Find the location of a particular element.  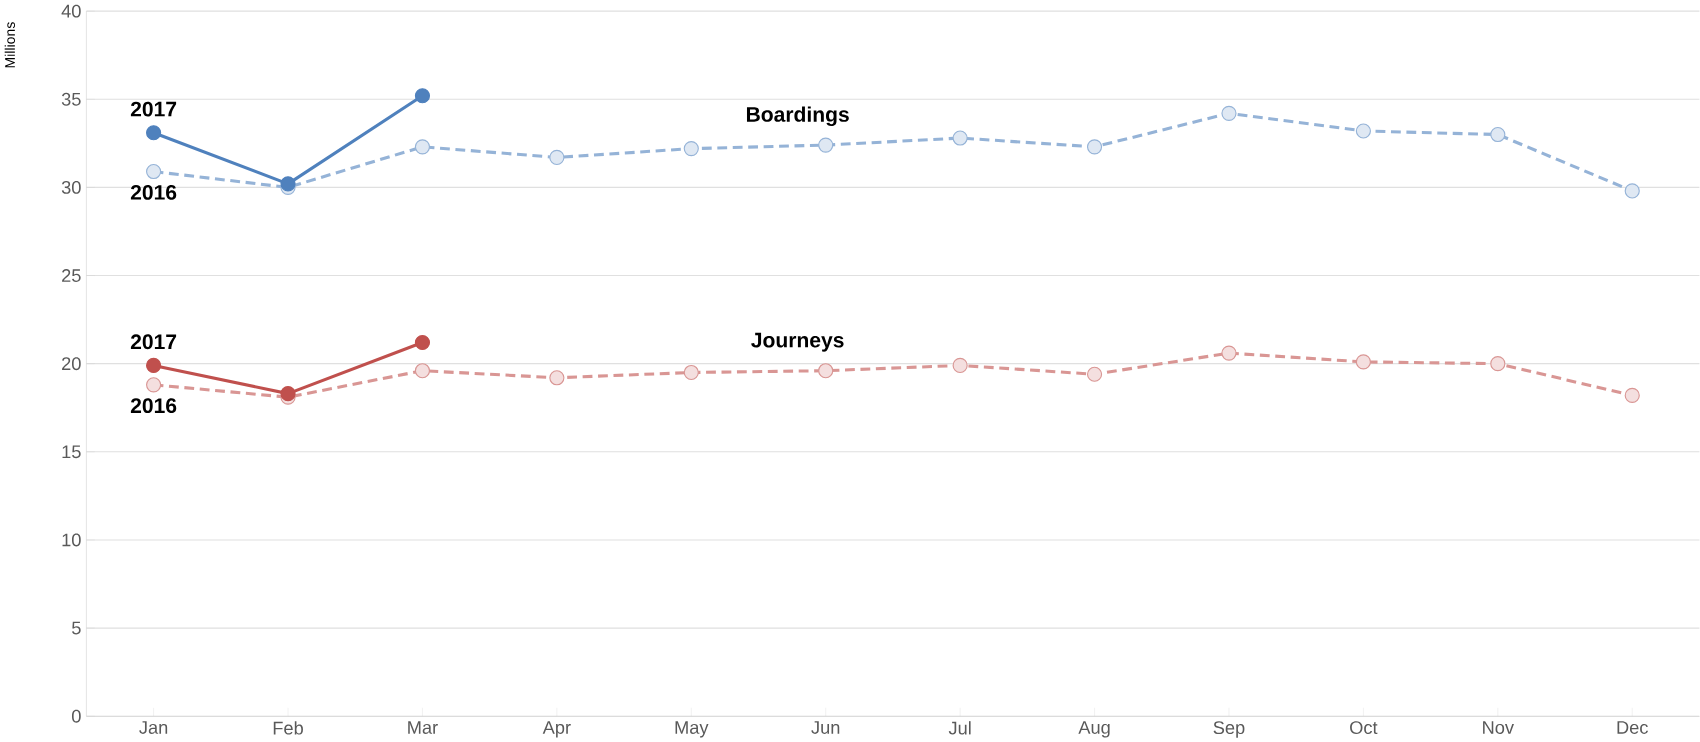

y-tick-label: 30 is located at coordinates (71, 187).